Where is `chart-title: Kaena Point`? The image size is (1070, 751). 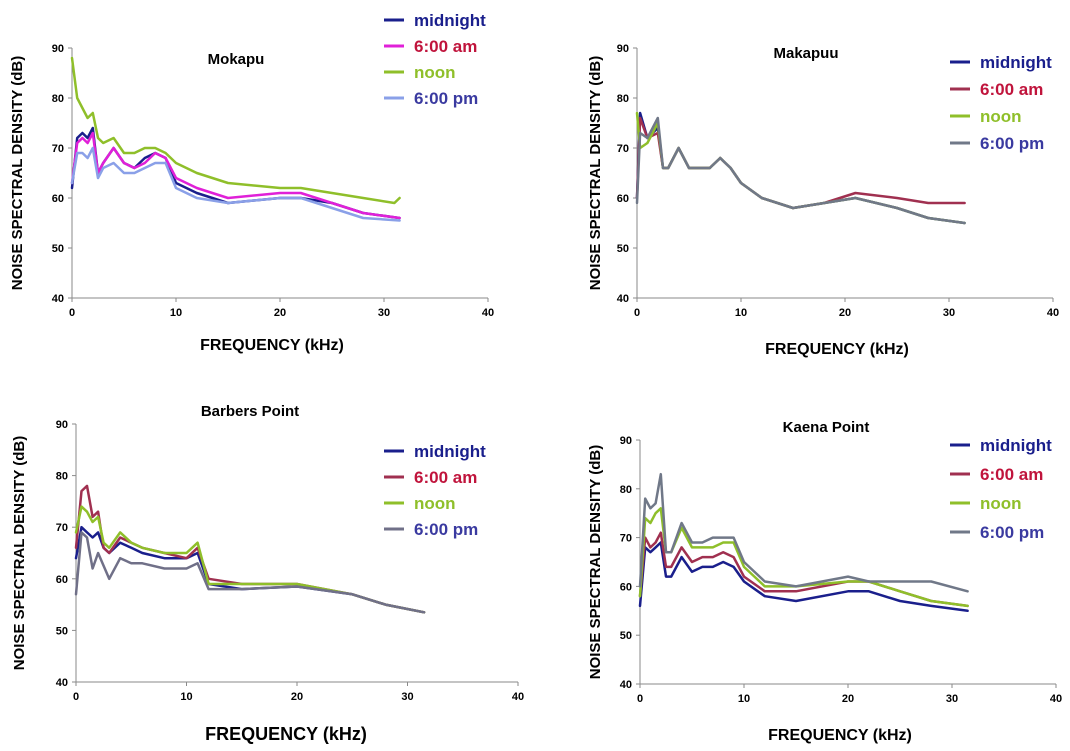
chart-title: Kaena Point is located at coordinates (826, 427).